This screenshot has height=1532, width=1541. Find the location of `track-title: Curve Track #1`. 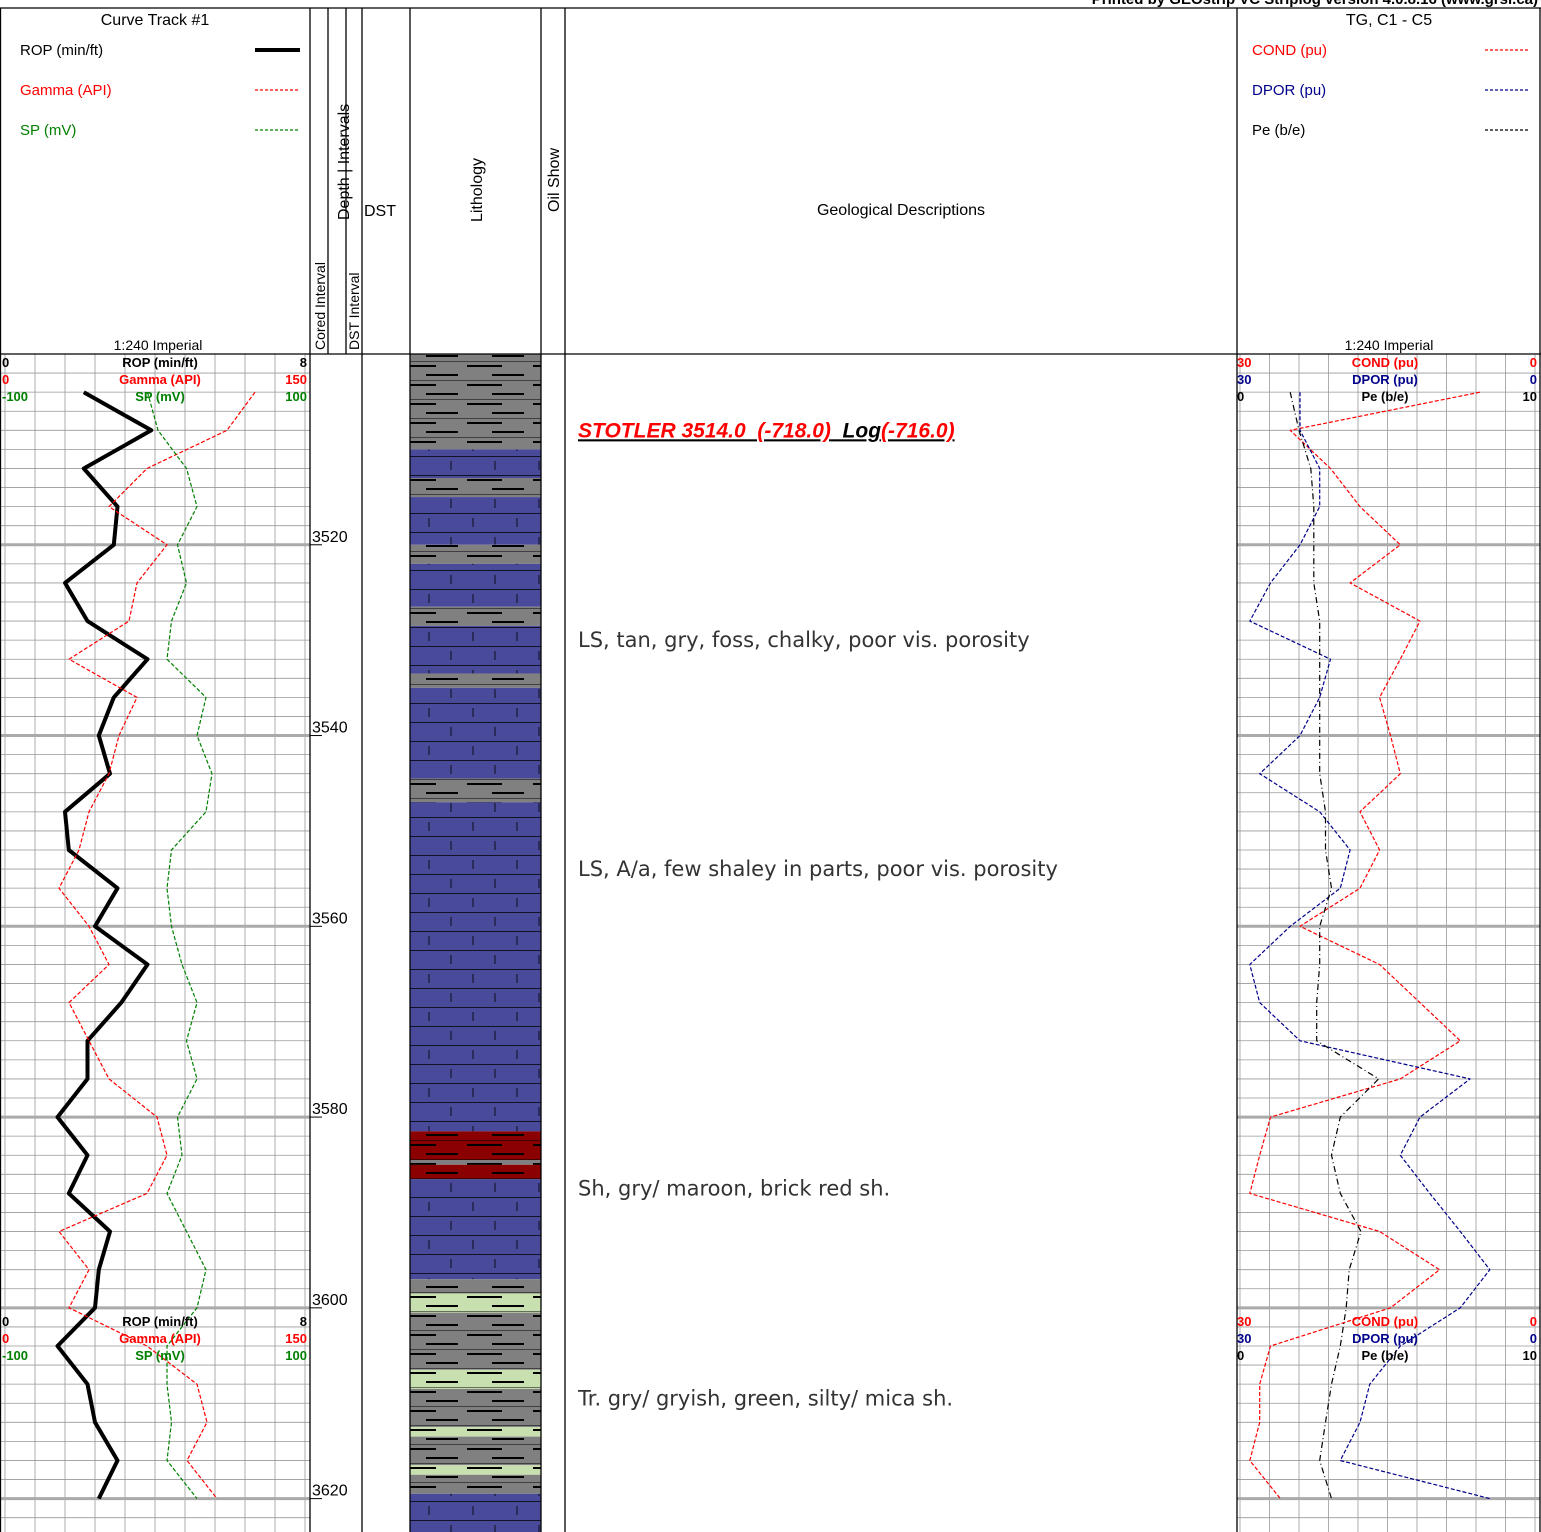

track-title: Curve Track #1 is located at coordinates (155, 20).